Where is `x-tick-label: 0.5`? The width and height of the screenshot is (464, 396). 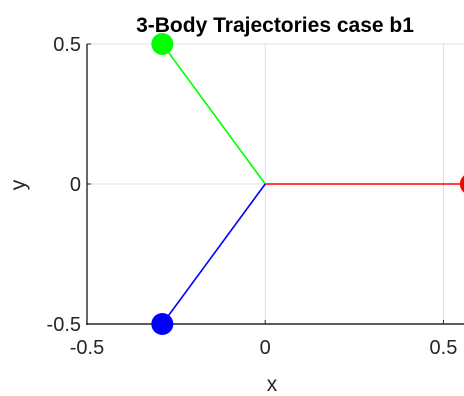
x-tick-label: 0.5 is located at coordinates (444, 348).